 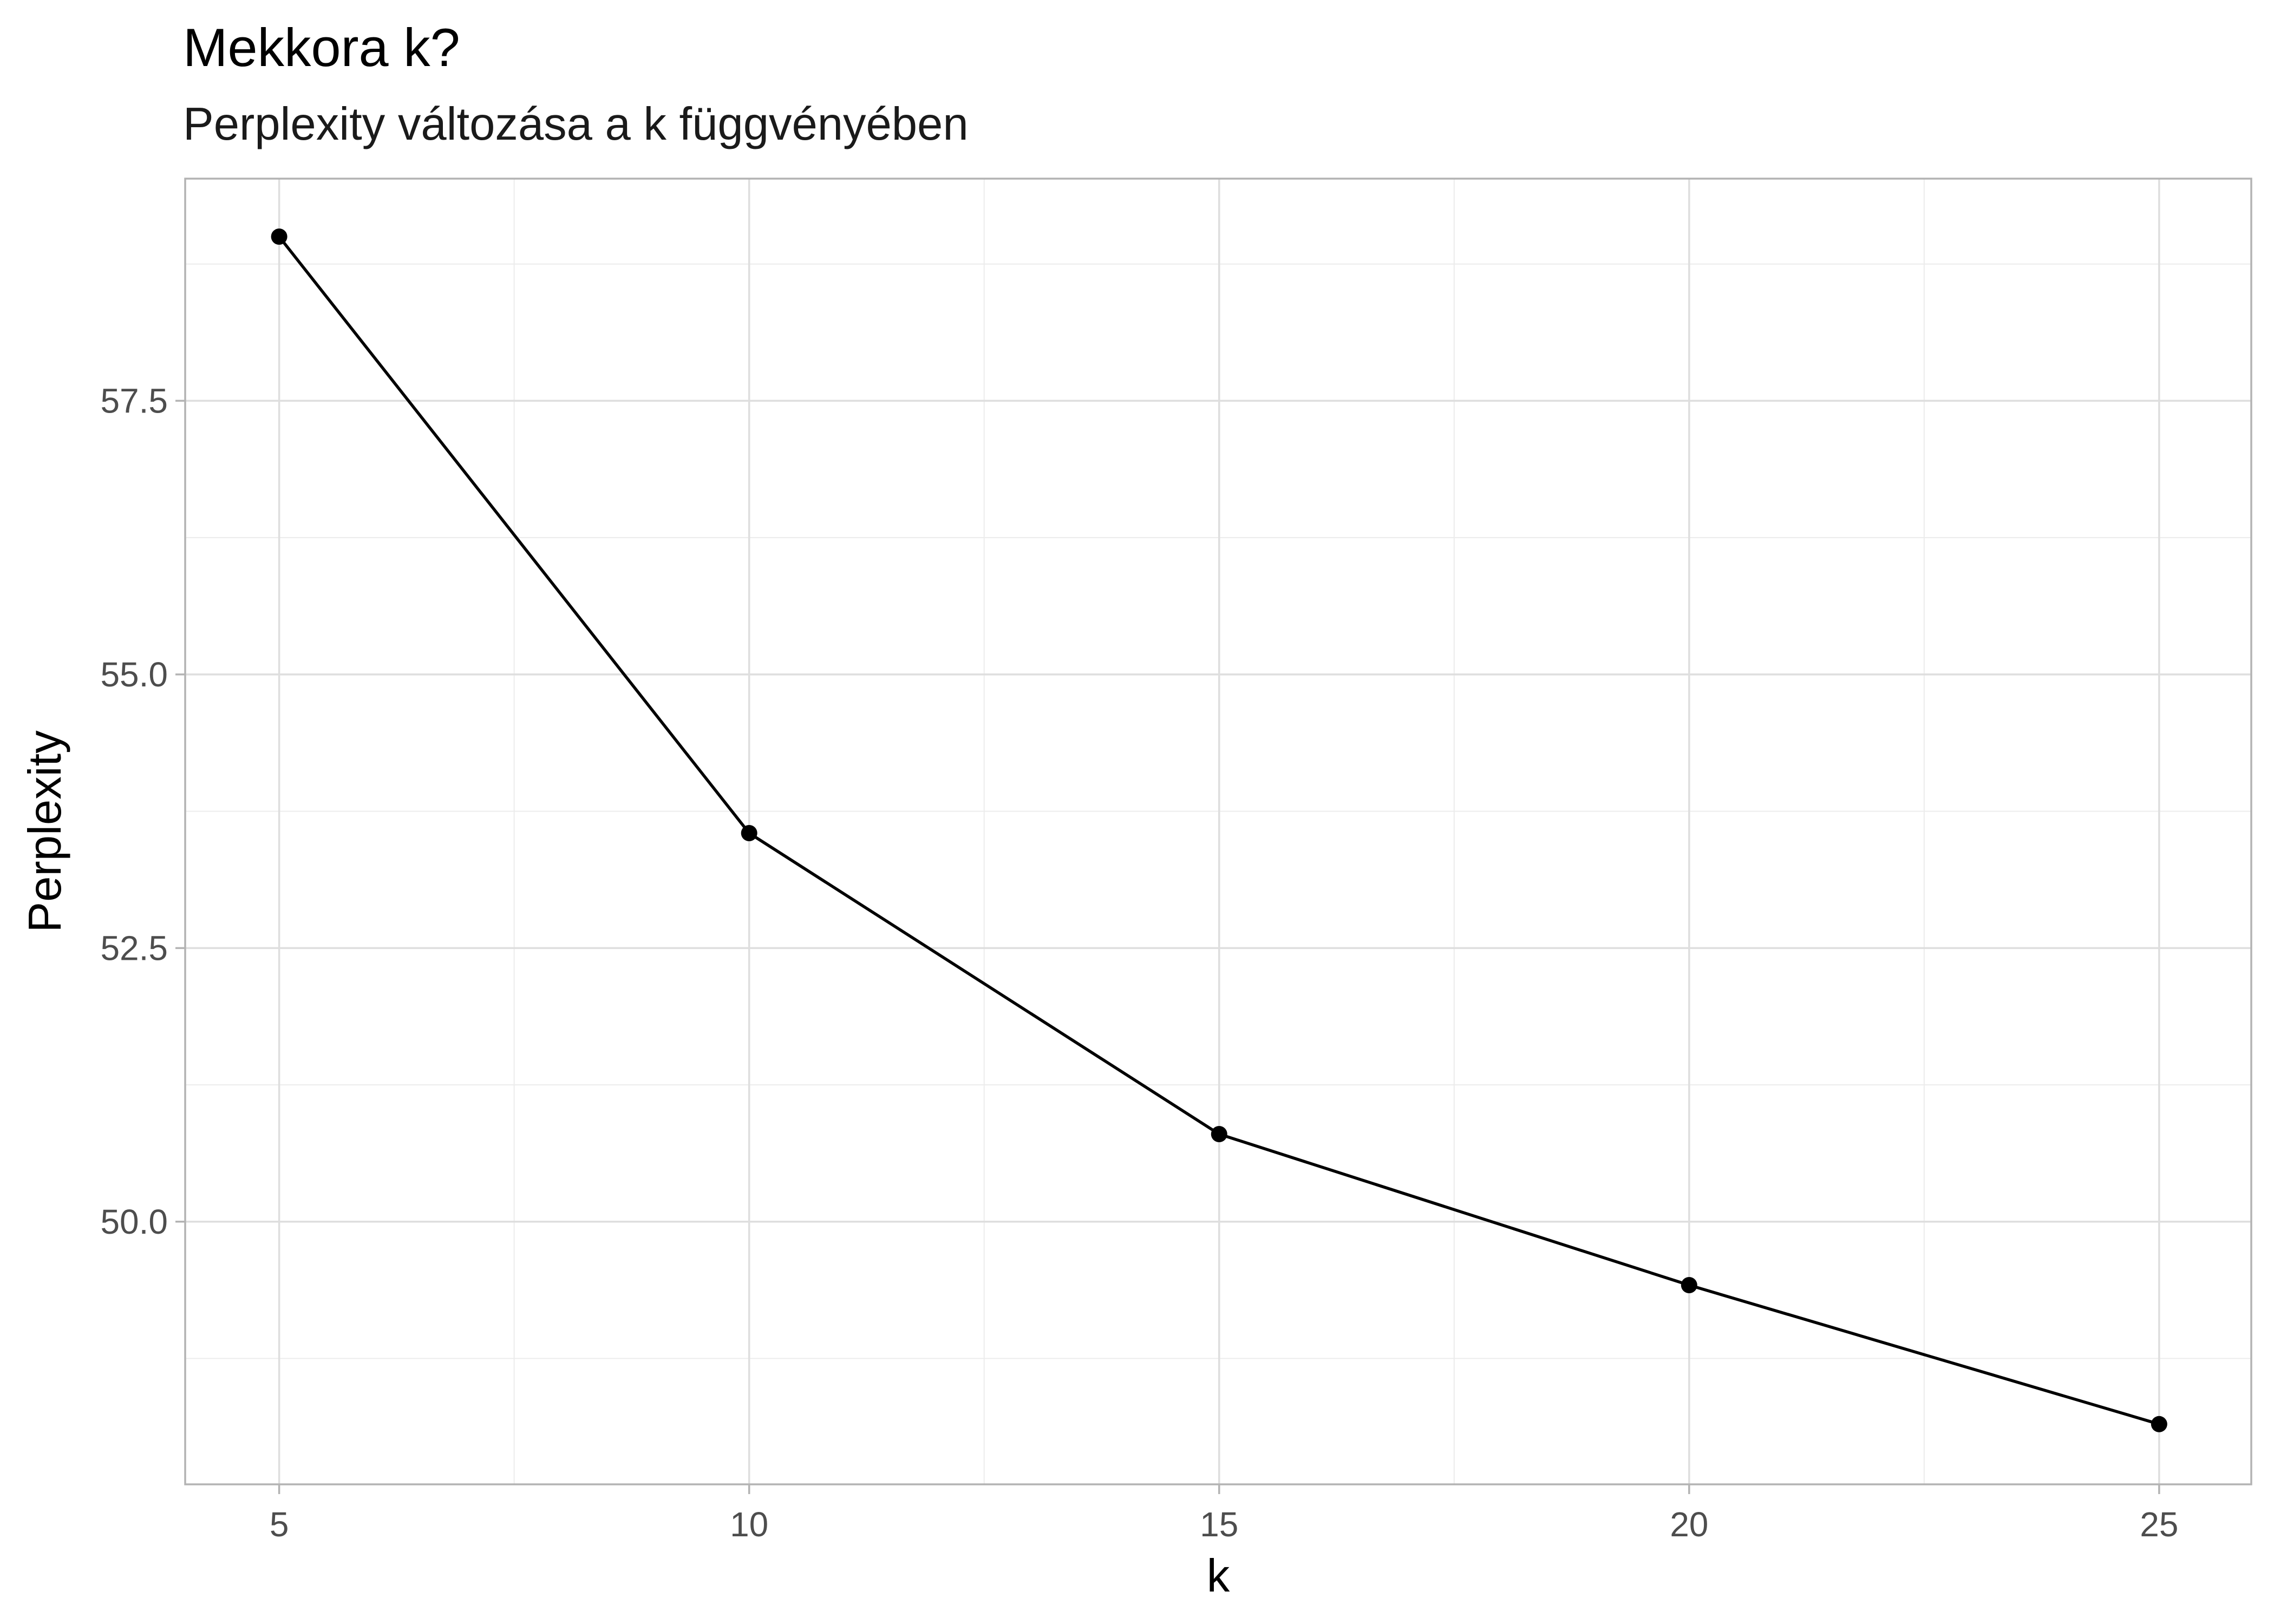 What do you see at coordinates (1219, 1525) in the screenshot?
I see `x-tick-label: 15` at bounding box center [1219, 1525].